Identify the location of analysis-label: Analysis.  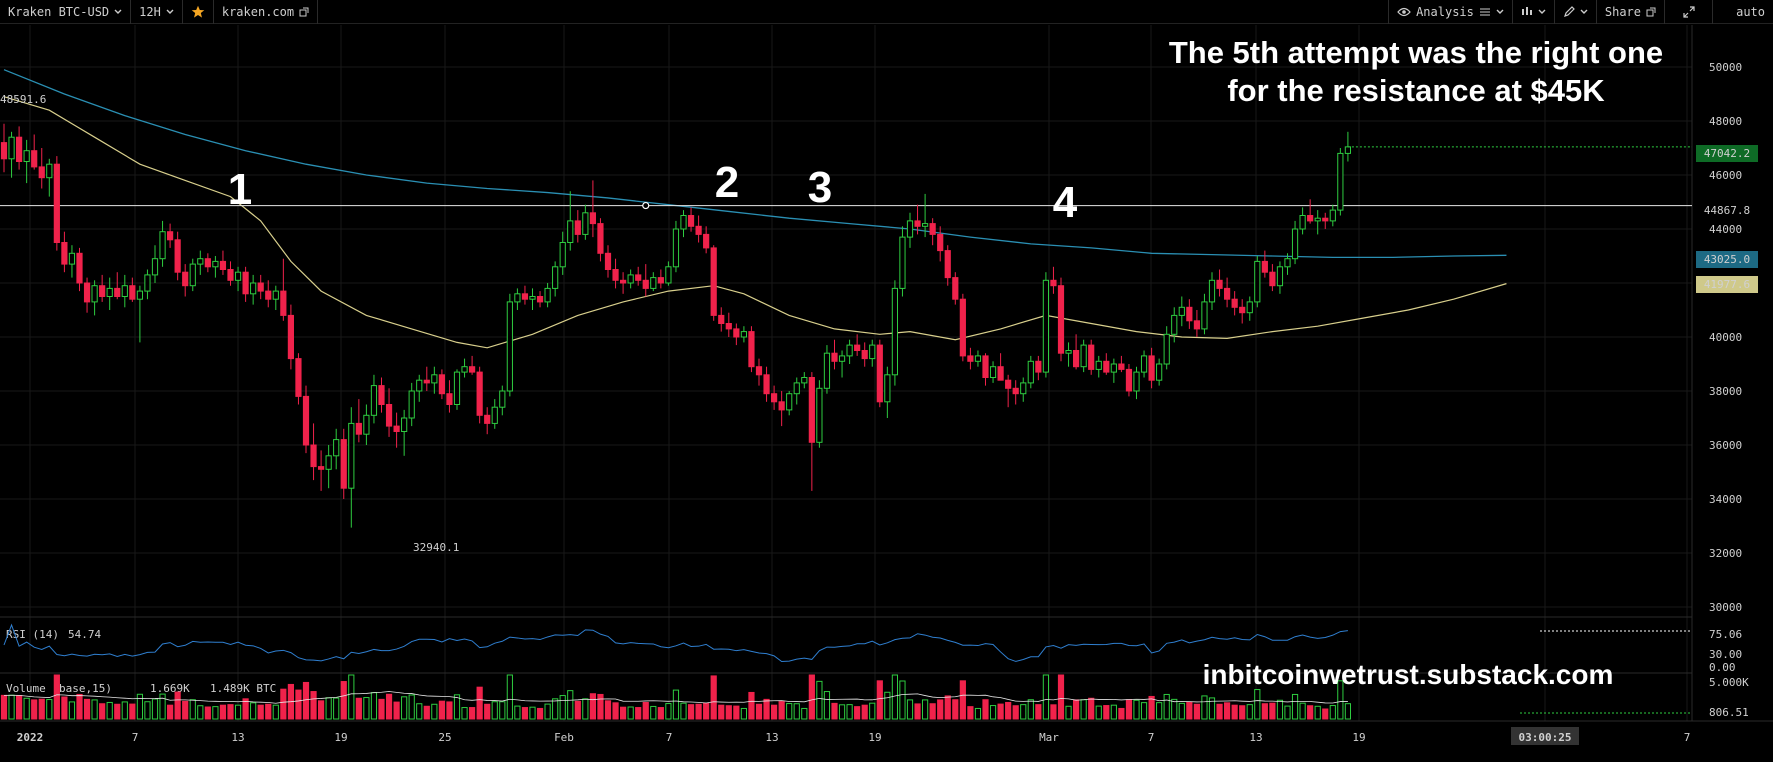
(1445, 11).